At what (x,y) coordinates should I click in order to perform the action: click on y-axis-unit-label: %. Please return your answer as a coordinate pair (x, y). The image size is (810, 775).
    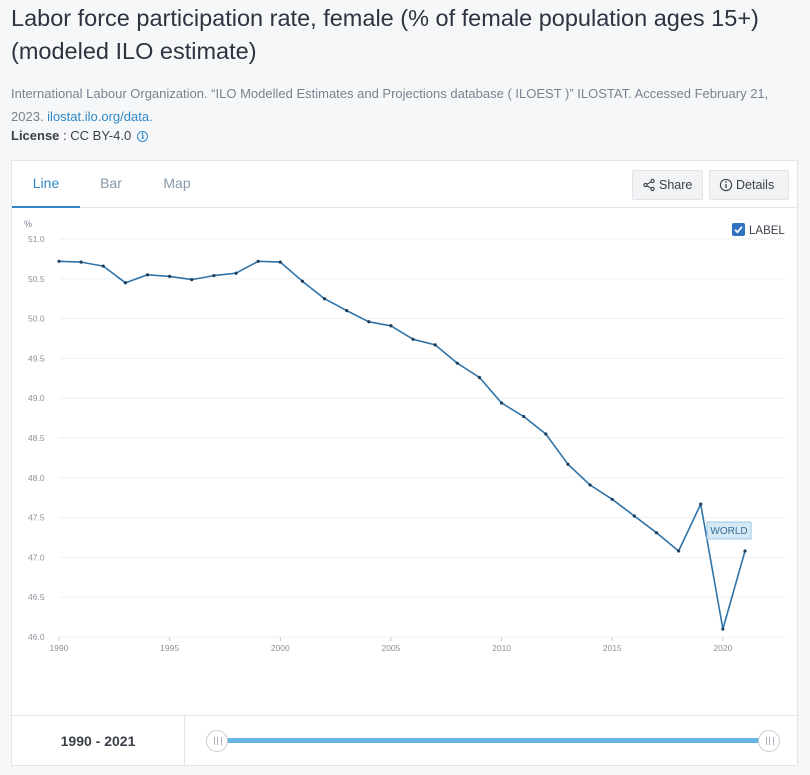
    Looking at the image, I should click on (28, 224).